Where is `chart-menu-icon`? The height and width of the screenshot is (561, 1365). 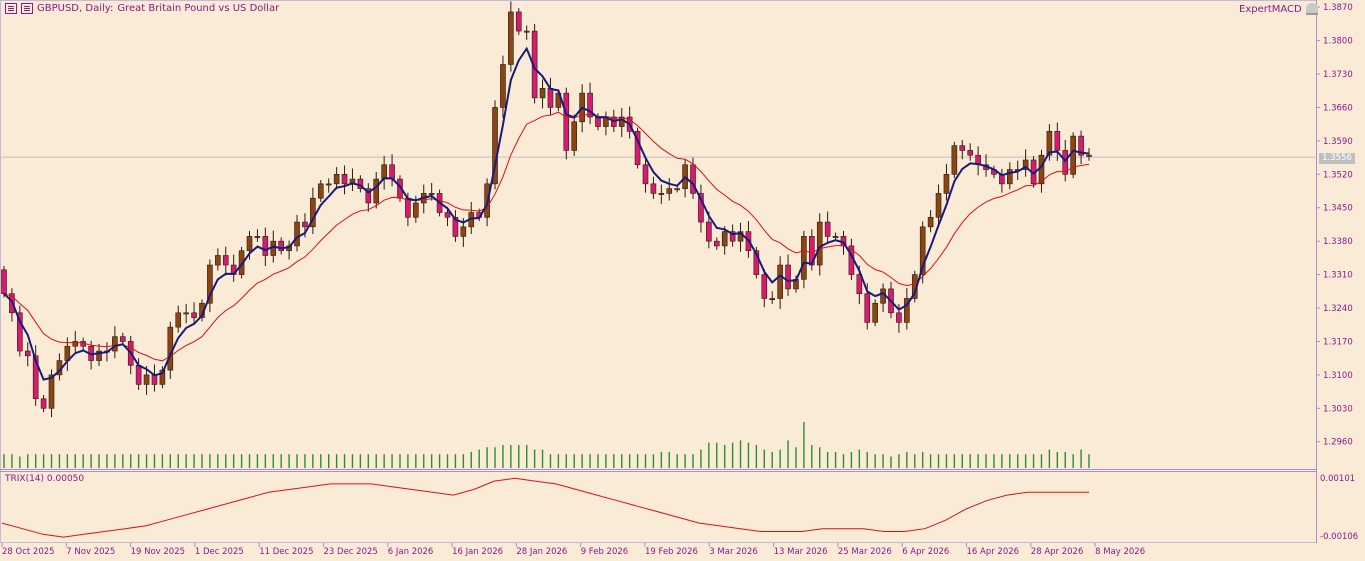
chart-menu-icon is located at coordinates (11, 8).